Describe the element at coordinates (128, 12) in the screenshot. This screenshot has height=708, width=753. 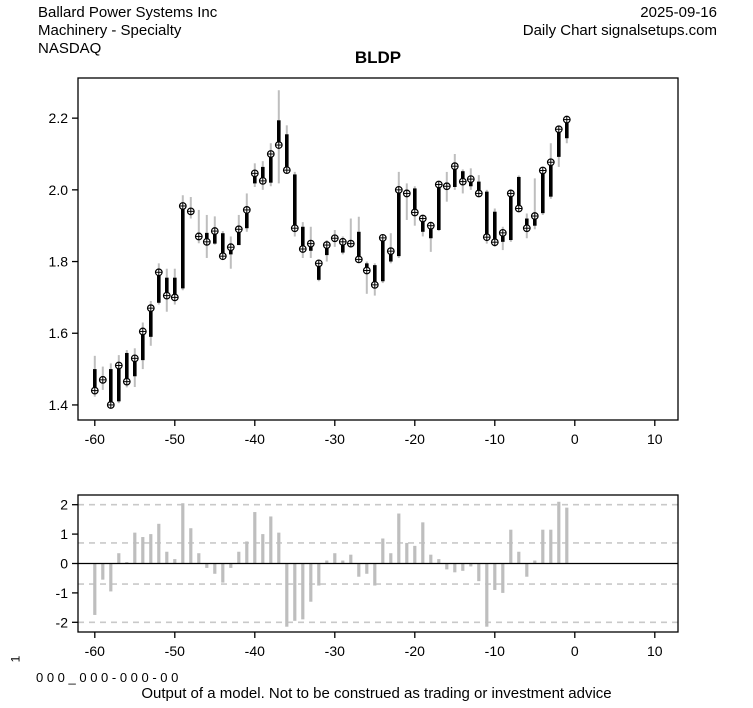
I see `company-name: Ballard Power Systems Inc` at that location.